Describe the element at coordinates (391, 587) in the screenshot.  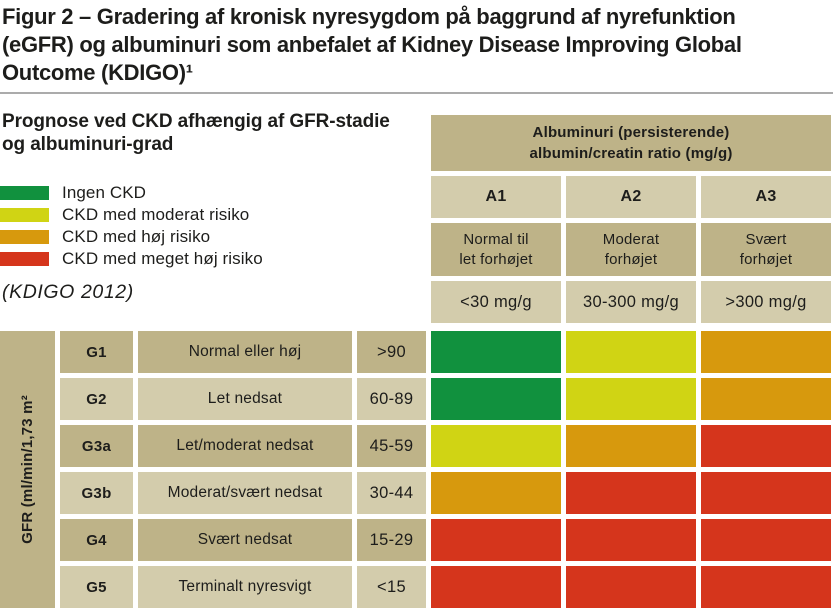
I see `gfr-range-g5: <15` at that location.